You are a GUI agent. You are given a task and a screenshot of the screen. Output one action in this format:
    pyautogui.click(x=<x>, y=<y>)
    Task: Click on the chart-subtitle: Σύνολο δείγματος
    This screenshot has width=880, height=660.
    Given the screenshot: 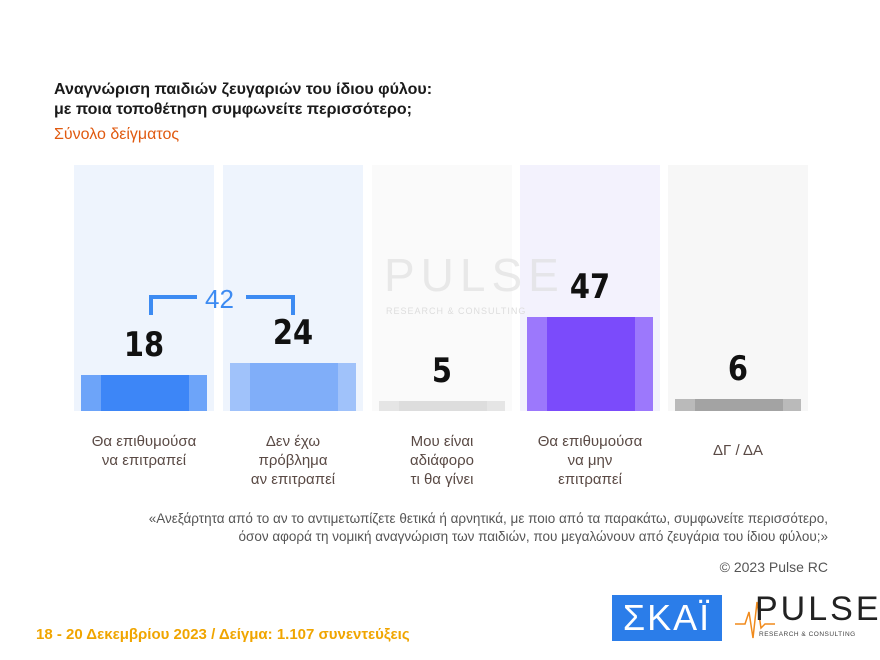 What is the action you would take?
    pyautogui.click(x=117, y=134)
    